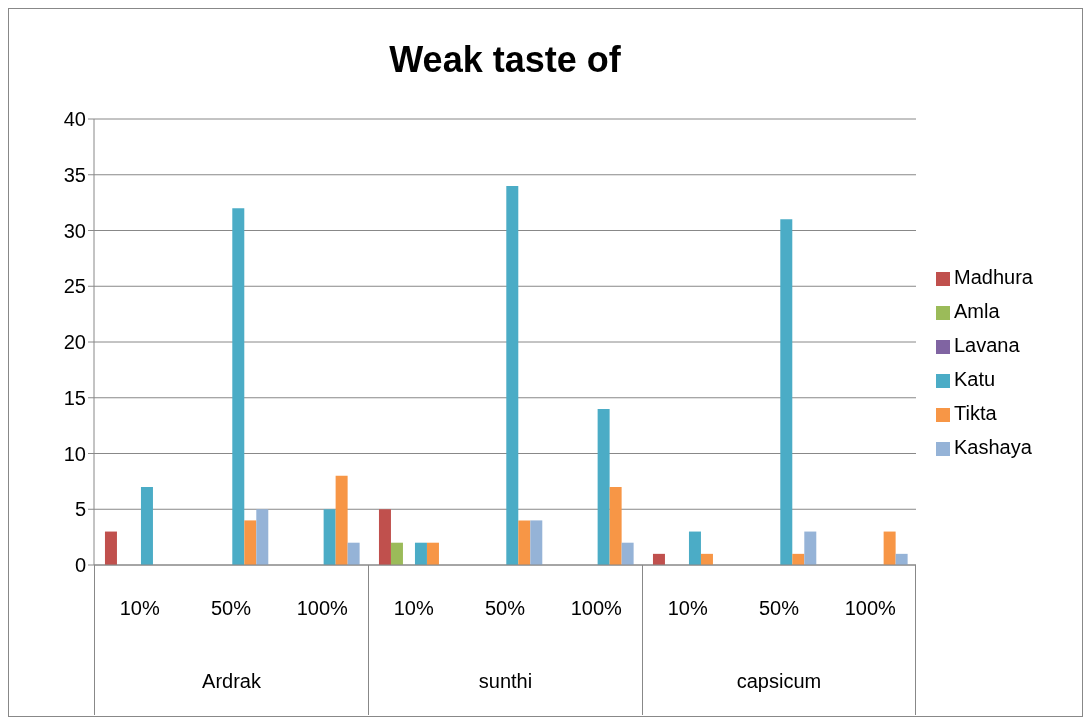 This screenshot has height=725, width=1091. Describe the element at coordinates (993, 447) in the screenshot. I see `legend-label: Kashaya` at that location.